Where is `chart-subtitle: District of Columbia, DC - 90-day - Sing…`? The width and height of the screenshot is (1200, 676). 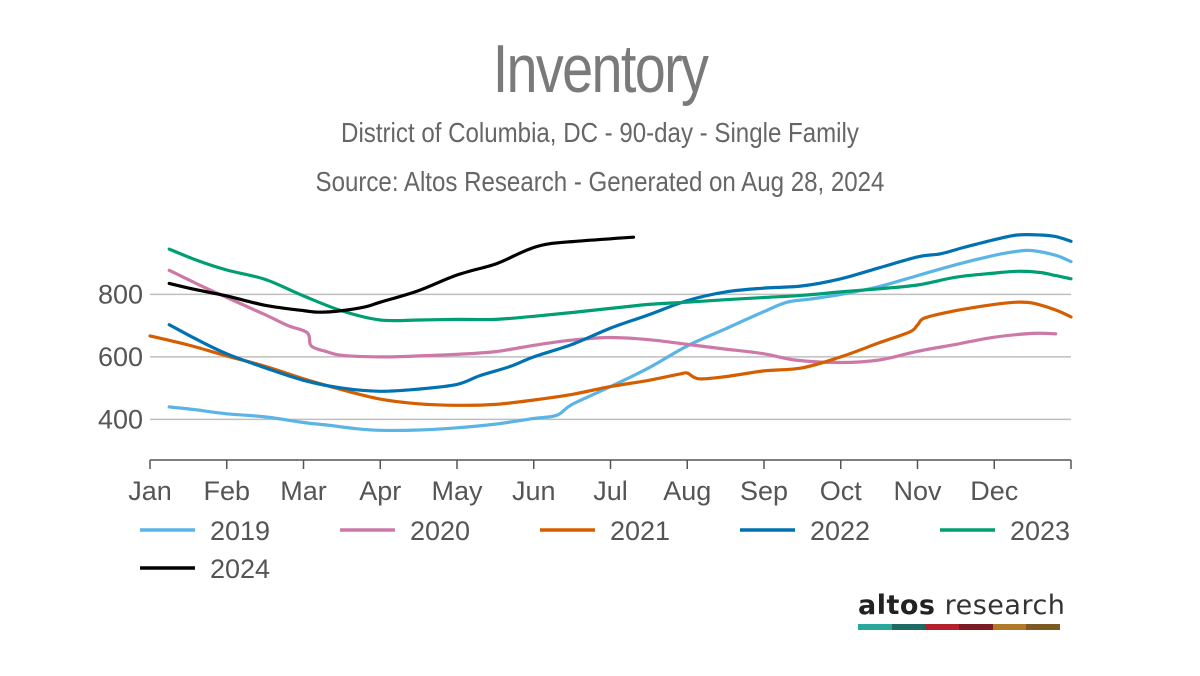 chart-subtitle: District of Columbia, DC - 90-day - Sing… is located at coordinates (600, 132).